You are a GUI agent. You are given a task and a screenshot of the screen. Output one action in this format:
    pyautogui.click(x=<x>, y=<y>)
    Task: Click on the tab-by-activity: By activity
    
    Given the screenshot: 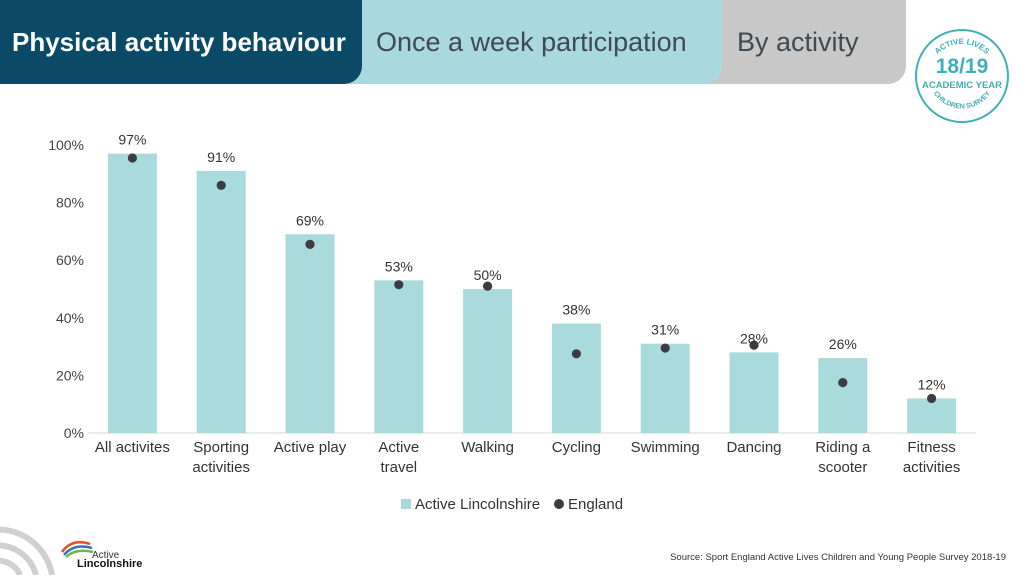 What is the action you would take?
    pyautogui.click(x=803, y=42)
    